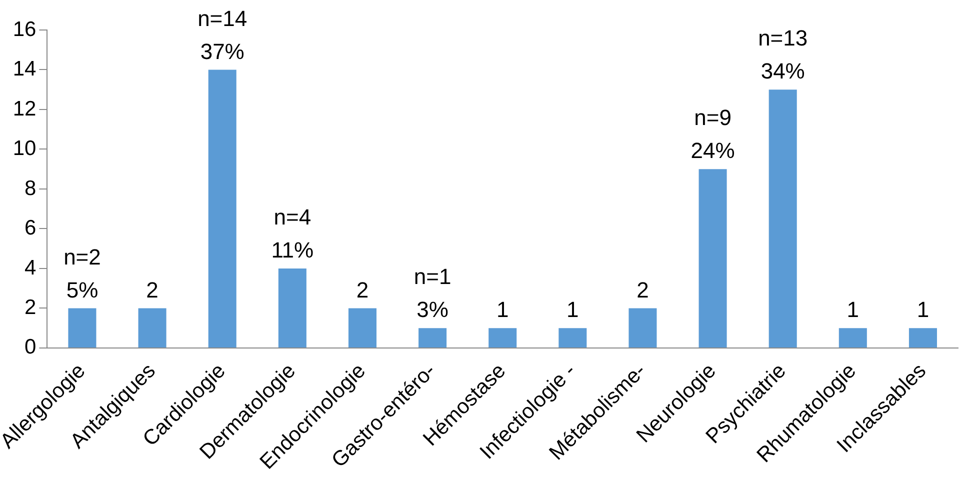  What do you see at coordinates (30, 307) in the screenshot?
I see `y-tick-label: 2` at bounding box center [30, 307].